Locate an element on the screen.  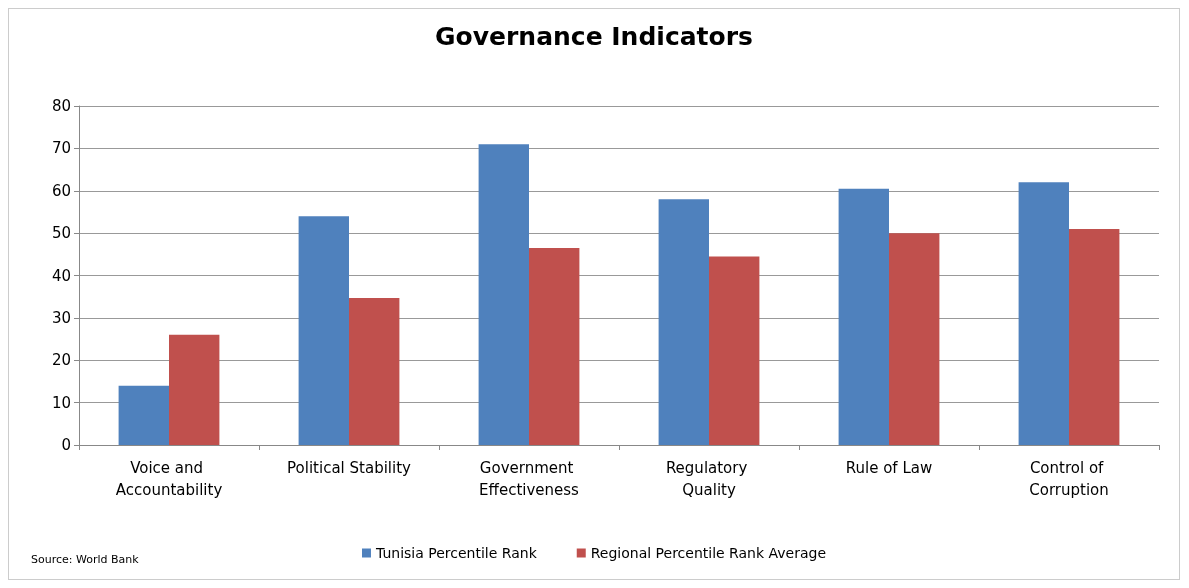
y-tick-label: 50 is located at coordinates (61, 233).